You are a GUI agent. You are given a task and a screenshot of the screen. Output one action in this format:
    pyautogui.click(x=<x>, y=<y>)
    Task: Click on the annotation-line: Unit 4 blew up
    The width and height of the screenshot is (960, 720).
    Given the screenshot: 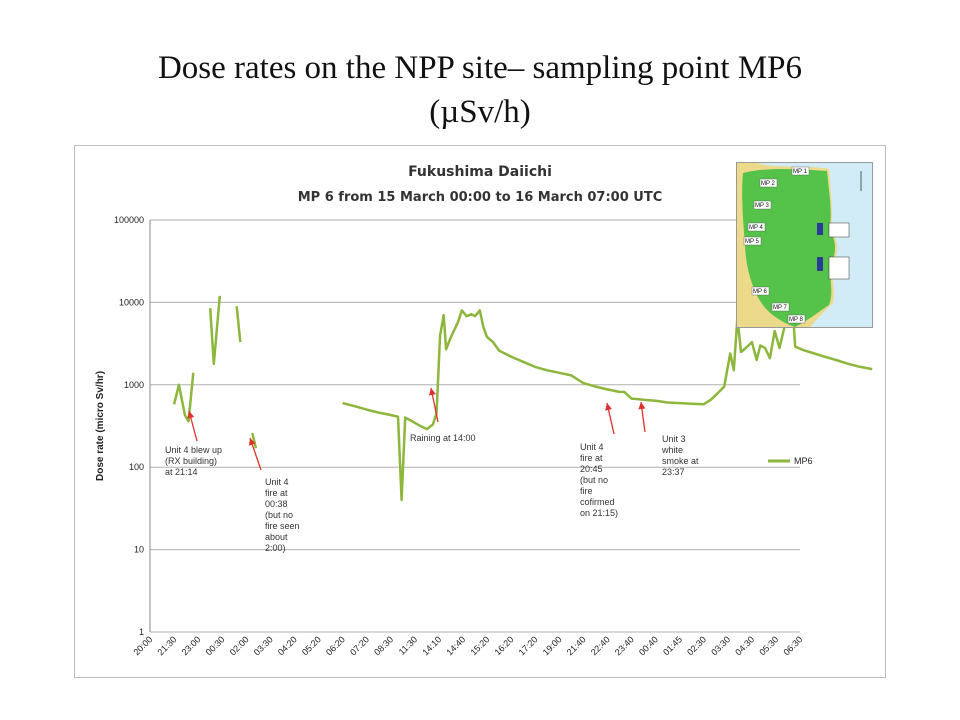 What is the action you would take?
    pyautogui.click(x=193, y=450)
    